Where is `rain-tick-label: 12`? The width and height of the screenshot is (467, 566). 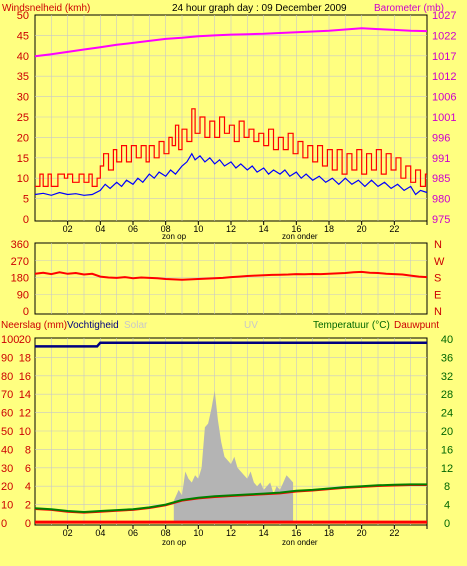
rain-tick-label: 12 is located at coordinates (25, 414).